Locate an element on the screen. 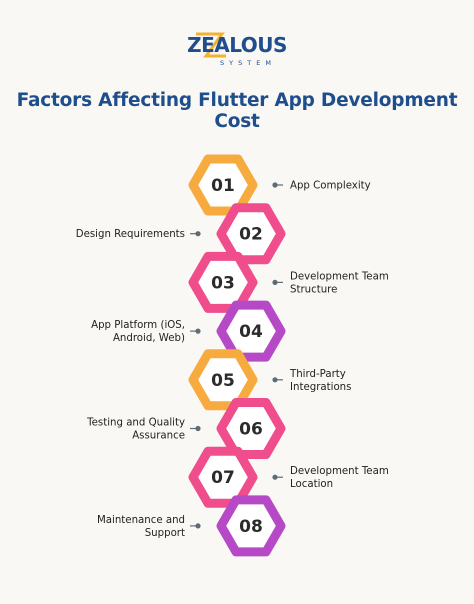 Image resolution: width=474 pixels, height=604 pixels. factor-number: 05 is located at coordinates (223, 381).